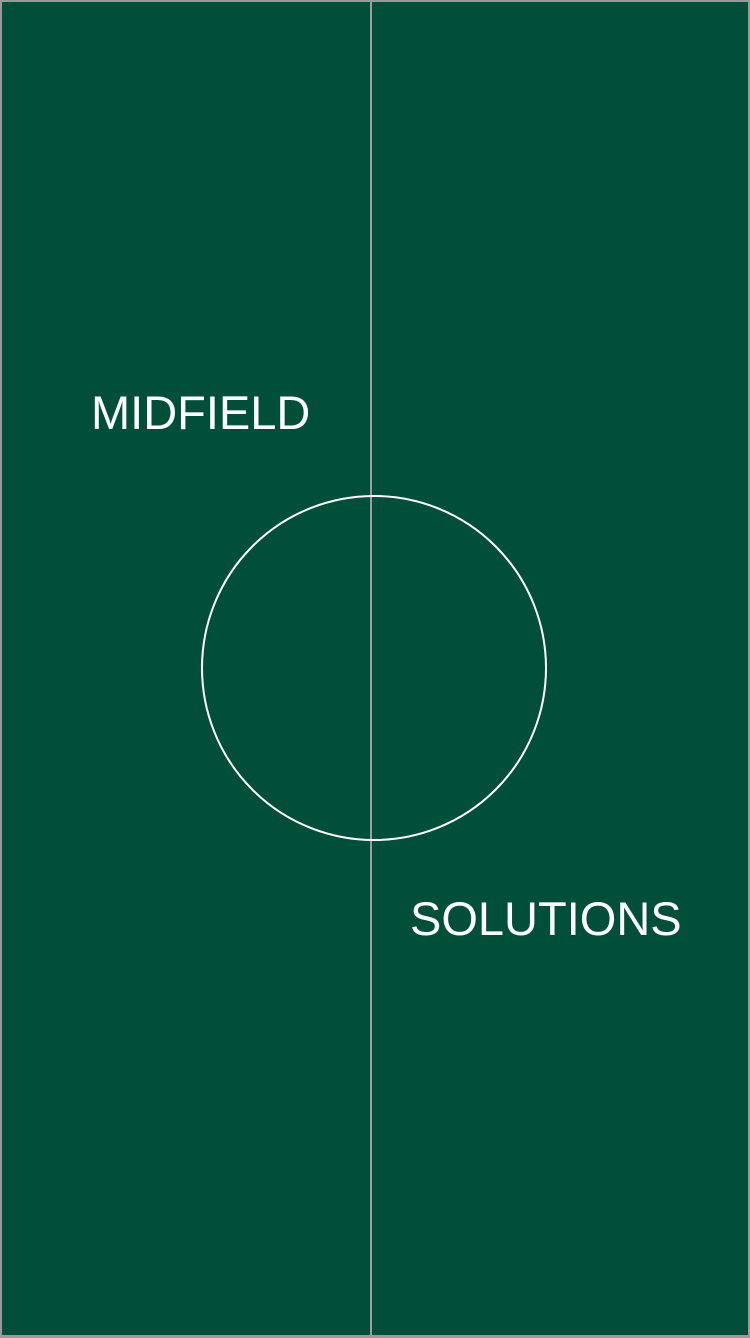 This screenshot has height=1338, width=750. Describe the element at coordinates (374, 668) in the screenshot. I see `center-circle` at that location.